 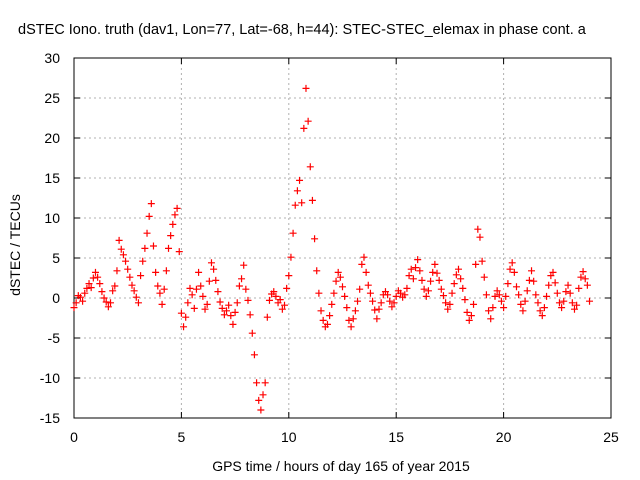 What do you see at coordinates (52, 98) in the screenshot?
I see `y-tick-label: 25` at bounding box center [52, 98].